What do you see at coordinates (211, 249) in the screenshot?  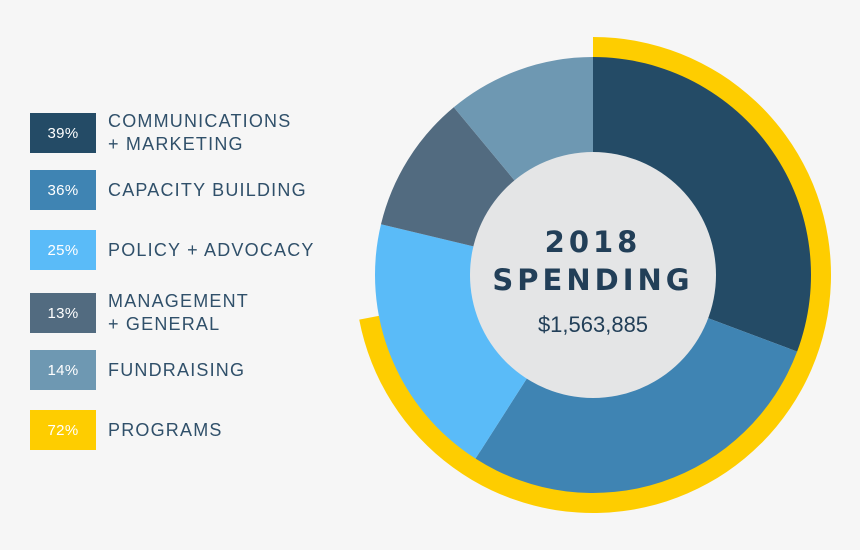 I see `legend-label: POLICY + ADVOCACY` at bounding box center [211, 249].